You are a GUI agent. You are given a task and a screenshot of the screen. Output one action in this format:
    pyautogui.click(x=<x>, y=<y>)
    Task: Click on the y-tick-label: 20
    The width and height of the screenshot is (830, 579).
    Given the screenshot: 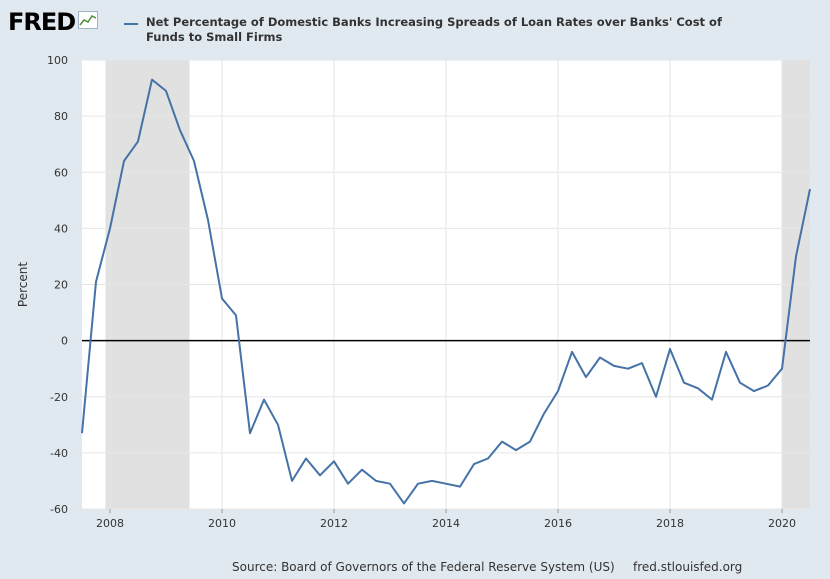 What is the action you would take?
    pyautogui.click(x=61, y=285)
    